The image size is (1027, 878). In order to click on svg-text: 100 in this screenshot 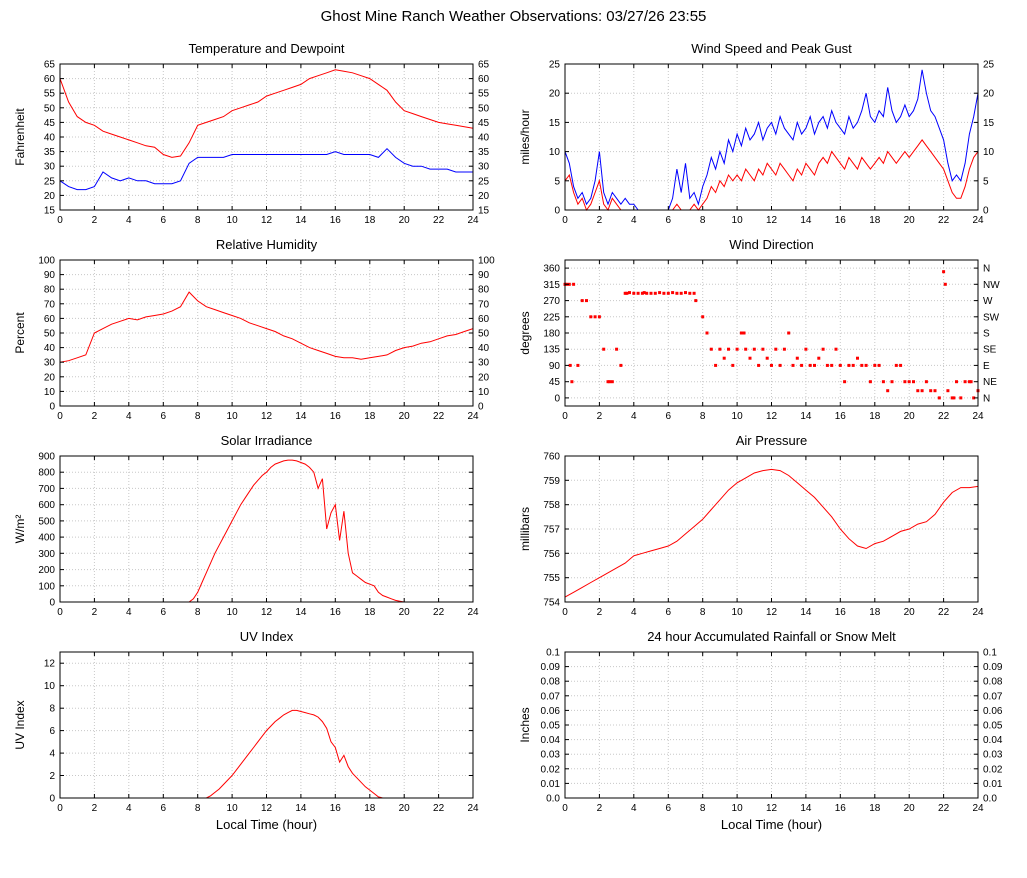, I will do `click(486, 261)`.